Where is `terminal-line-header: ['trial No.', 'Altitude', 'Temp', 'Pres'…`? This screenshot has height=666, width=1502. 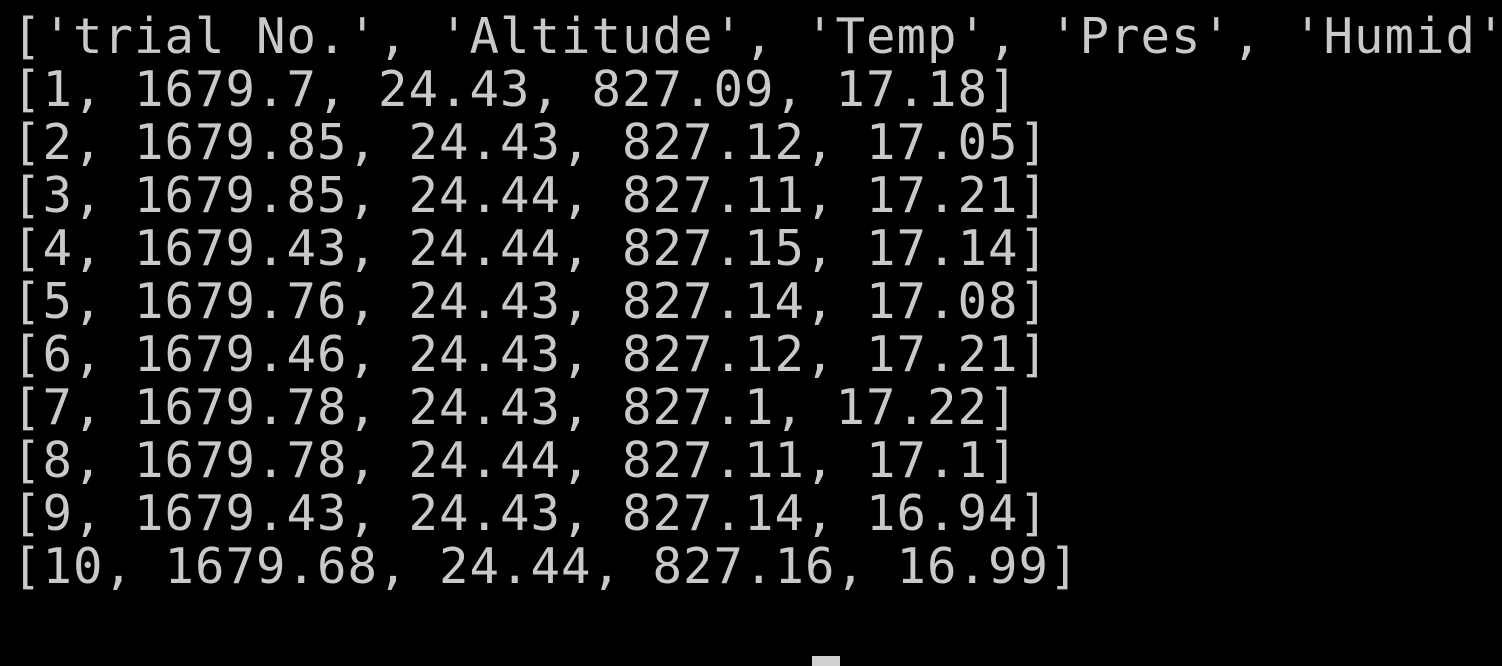
terminal-line-header: ['trial No.', 'Altitude', 'Temp', 'Pres'… is located at coordinates (757, 36).